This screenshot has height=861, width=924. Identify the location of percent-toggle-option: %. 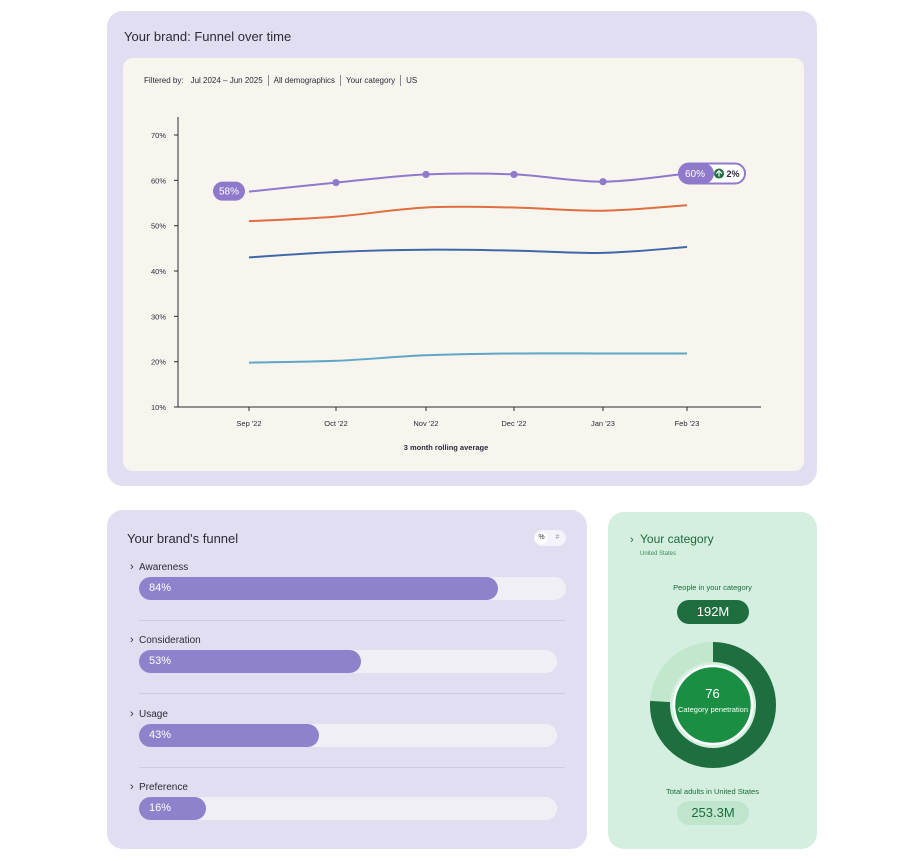
(541, 538).